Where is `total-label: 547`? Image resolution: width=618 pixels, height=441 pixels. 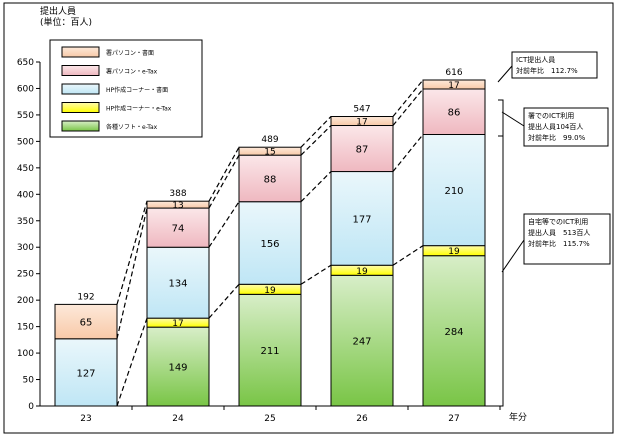 total-label: 547 is located at coordinates (361, 110).